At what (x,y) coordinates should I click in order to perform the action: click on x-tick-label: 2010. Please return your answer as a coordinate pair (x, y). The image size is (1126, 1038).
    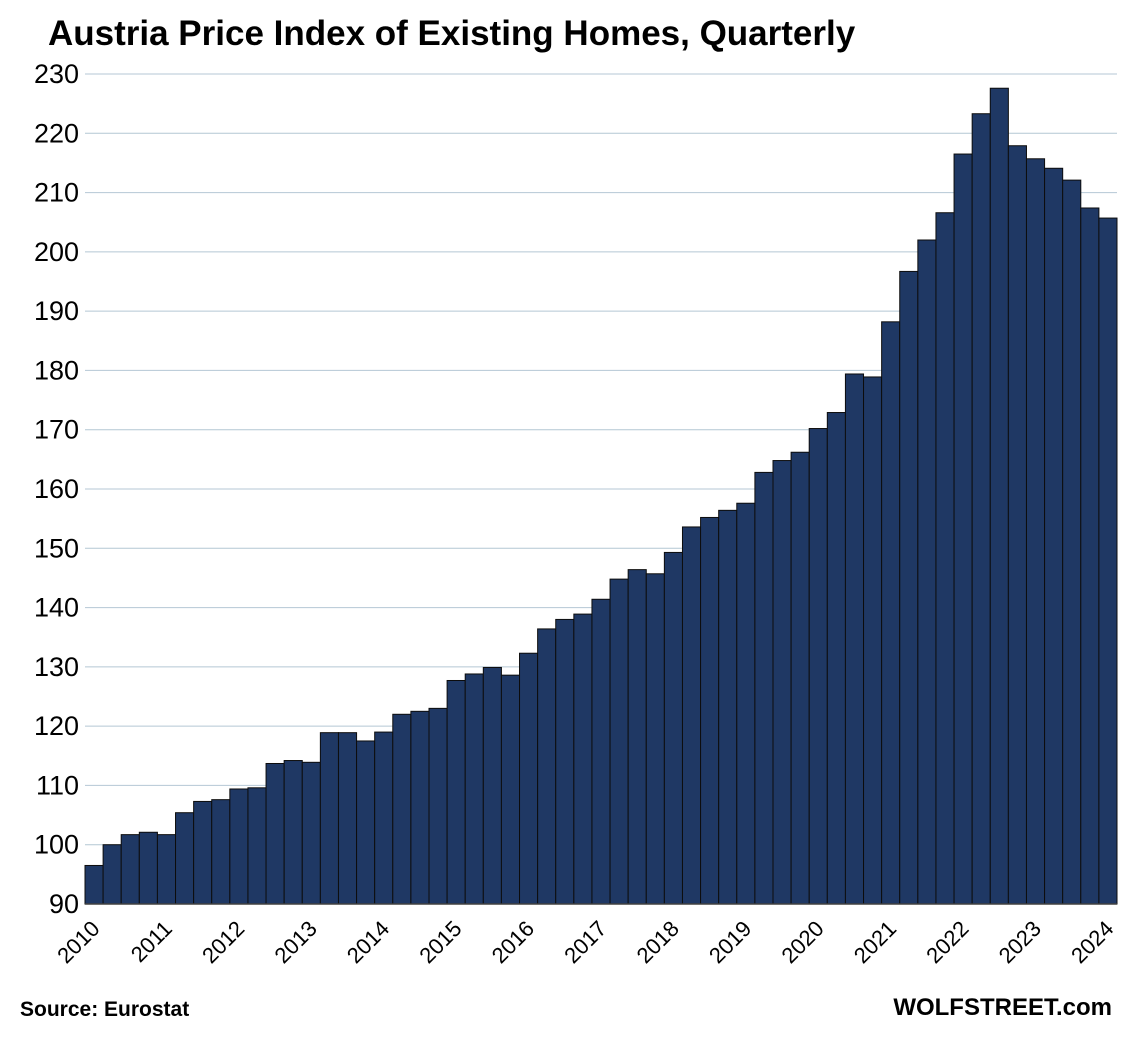
    Looking at the image, I should click on (78, 942).